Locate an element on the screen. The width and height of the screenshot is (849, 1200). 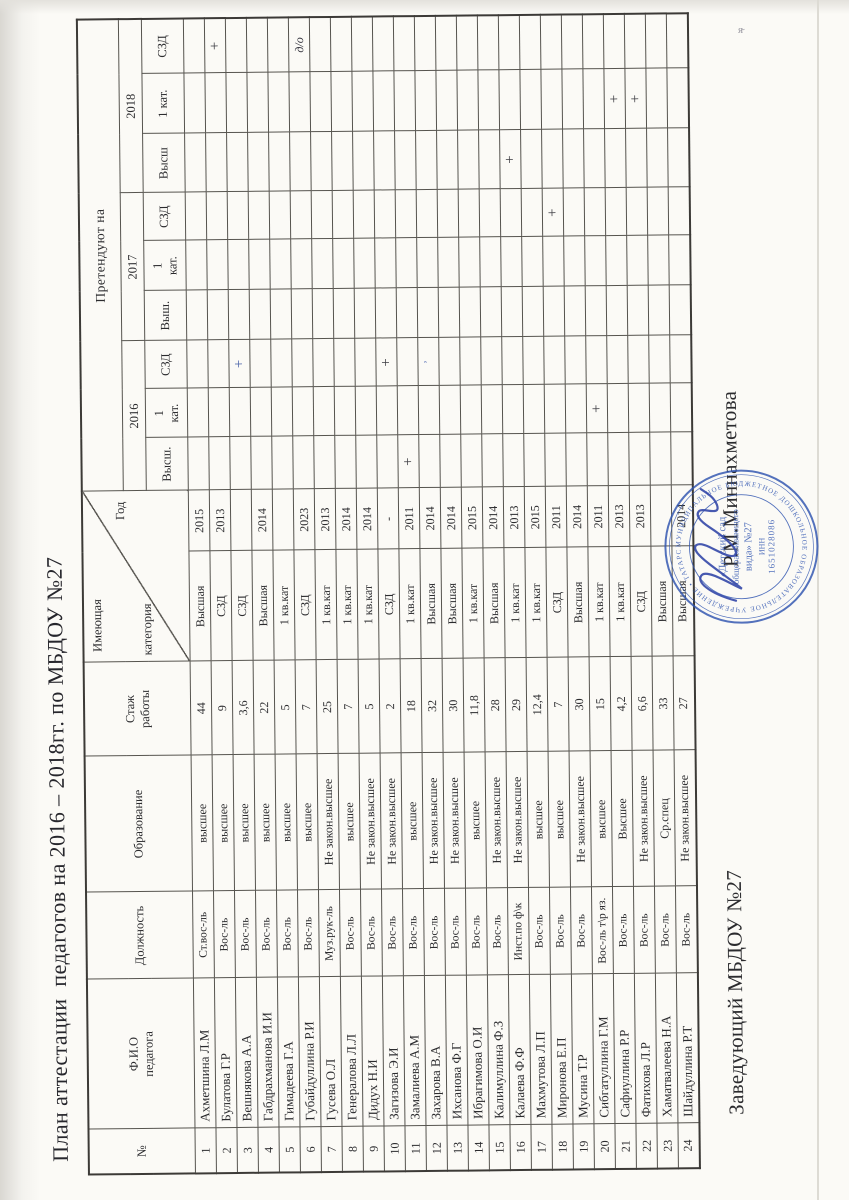
row-number: 3 is located at coordinates (247, 1150).